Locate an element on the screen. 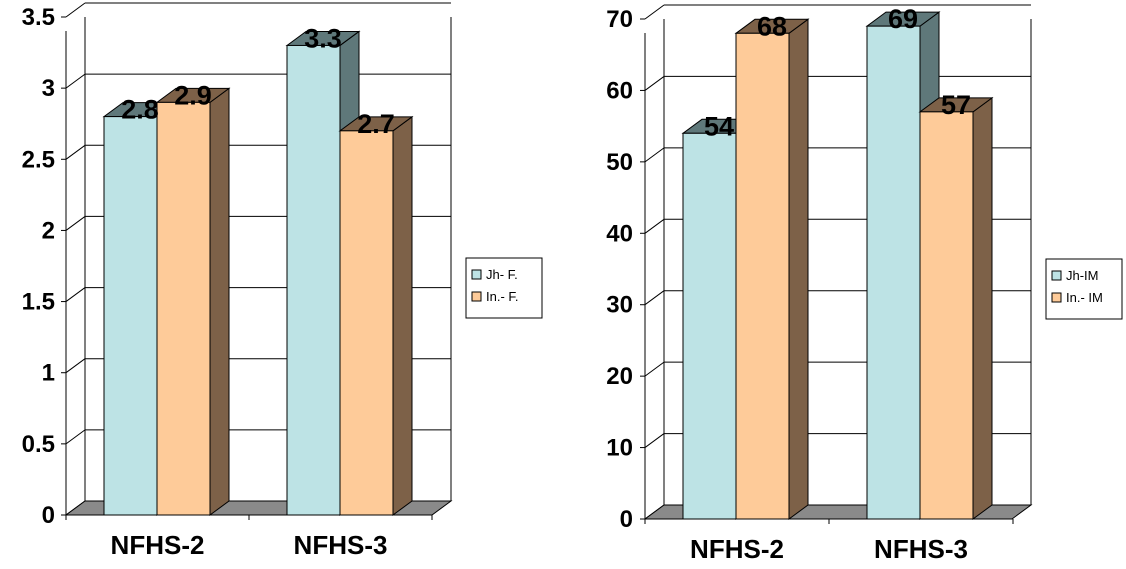 Image resolution: width=1126 pixels, height=569 pixels. legend-label: In.- F. is located at coordinates (502, 296).